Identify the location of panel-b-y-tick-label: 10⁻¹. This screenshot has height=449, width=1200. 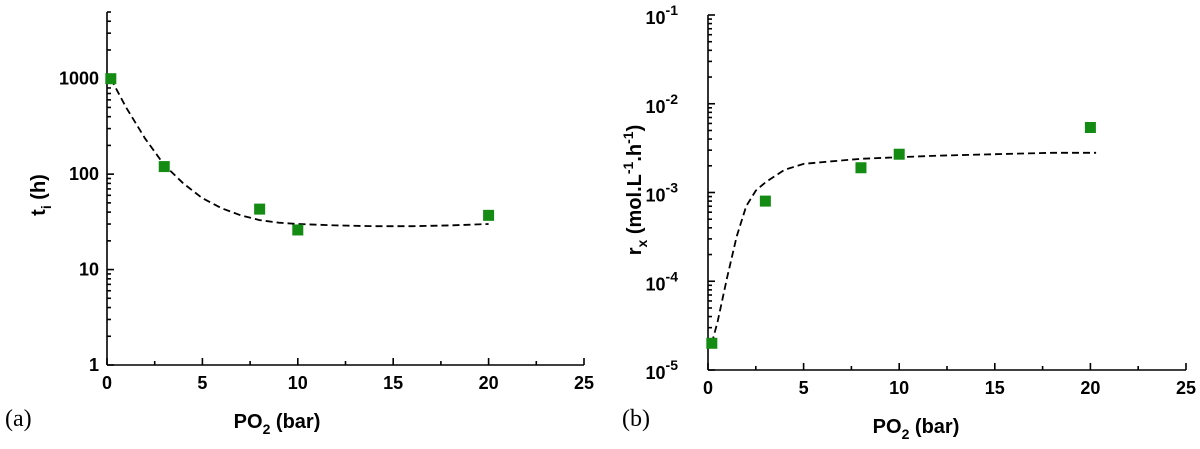
(662, 15).